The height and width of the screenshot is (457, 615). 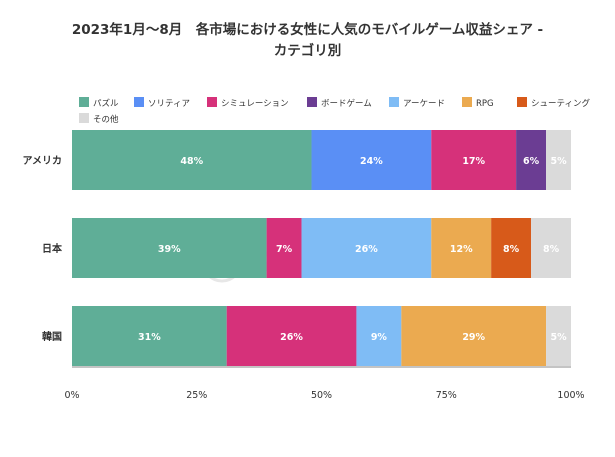 I want to click on x-tick-label: 75%, so click(x=446, y=395).